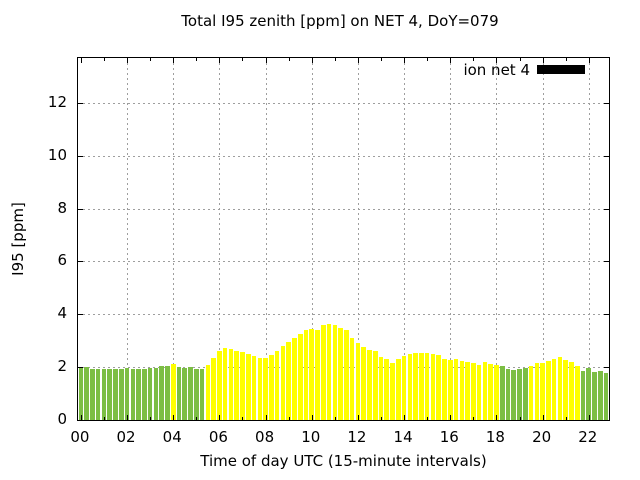  Describe the element at coordinates (265, 437) in the screenshot. I see `x-tick-label: 08` at that location.